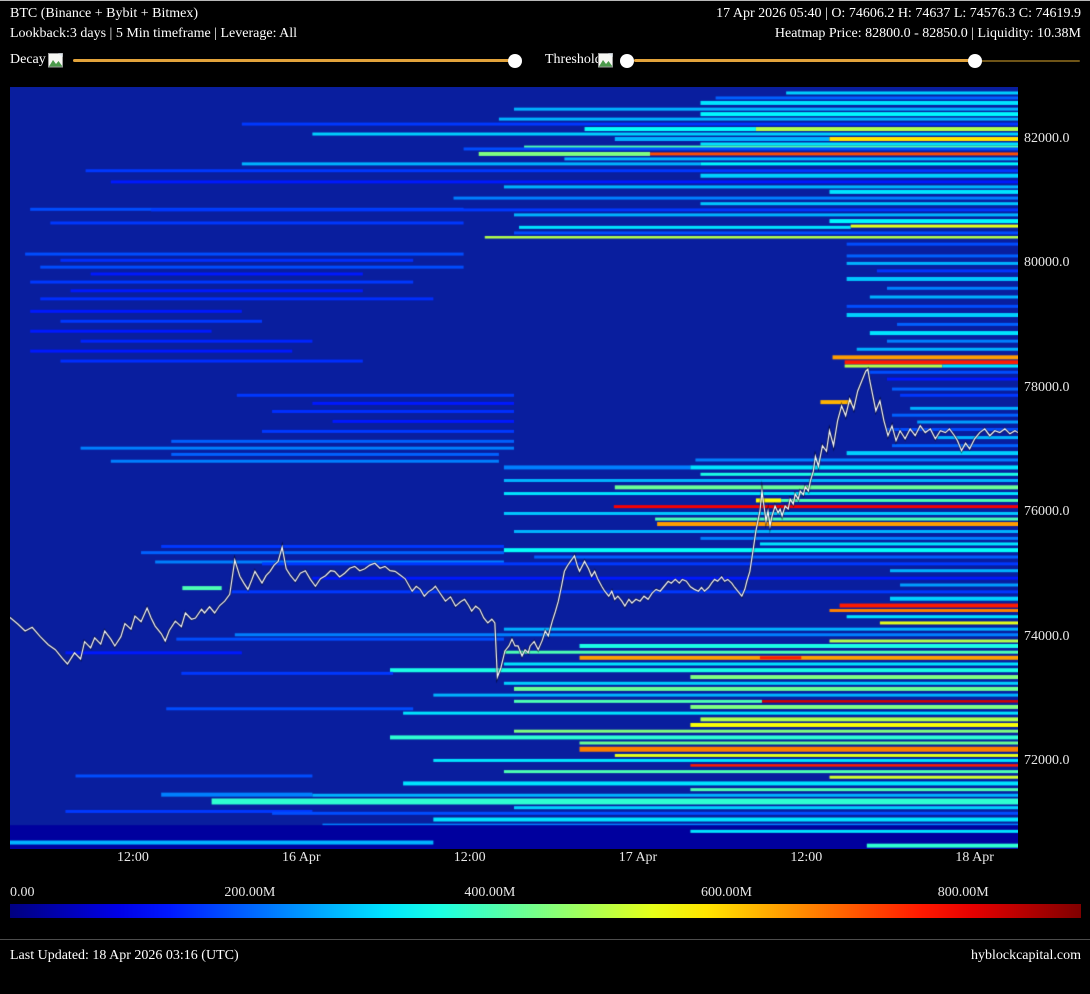 The width and height of the screenshot is (1090, 994). I want to click on threshold-slider-track-remainder, so click(1027, 61).